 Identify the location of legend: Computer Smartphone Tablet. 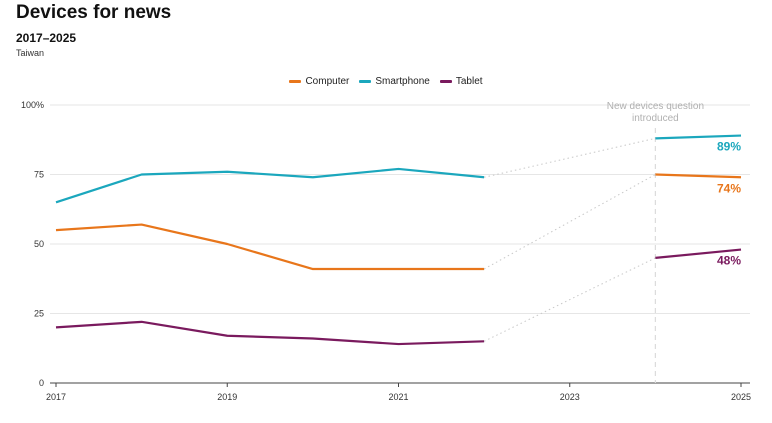
(386, 81).